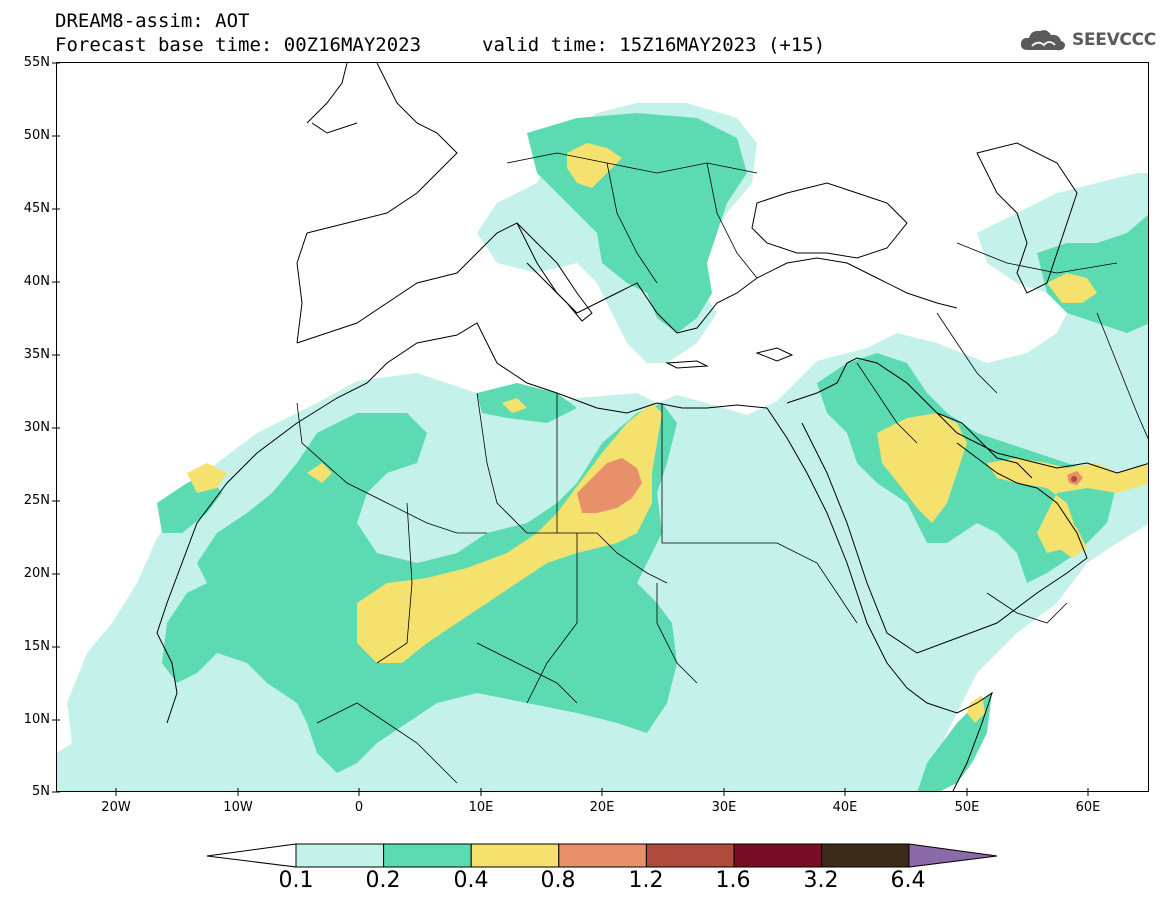 The image size is (1165, 905). Describe the element at coordinates (908, 880) in the screenshot. I see `colorbar-tick-label: 6.4` at that location.